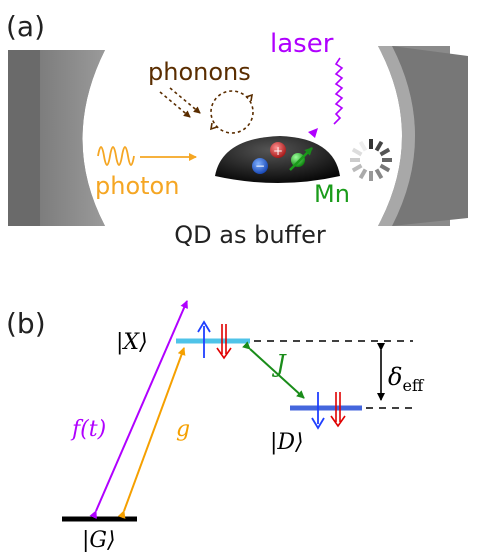  I want to click on qd-caption: QD as buffer, so click(250, 235).